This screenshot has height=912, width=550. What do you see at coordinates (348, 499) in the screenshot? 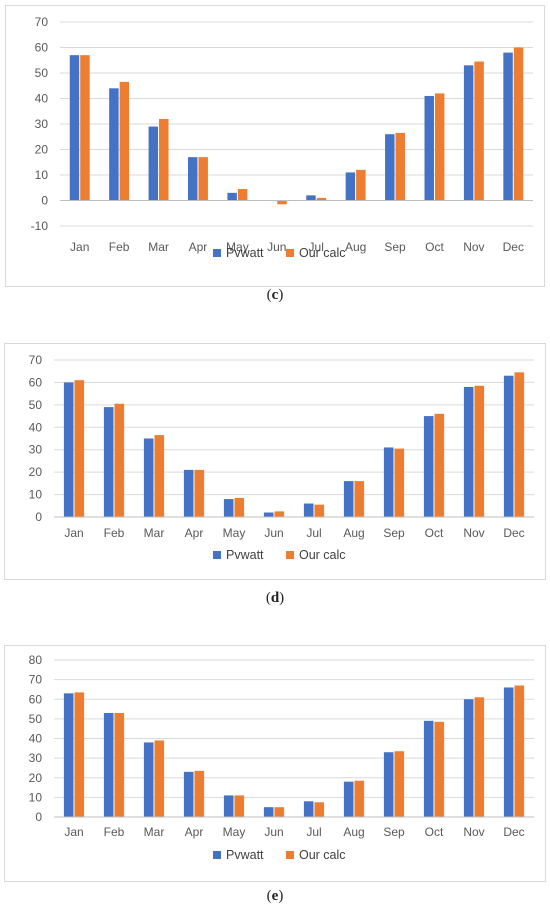
I see `bar-pvwatt-aug` at bounding box center [348, 499].